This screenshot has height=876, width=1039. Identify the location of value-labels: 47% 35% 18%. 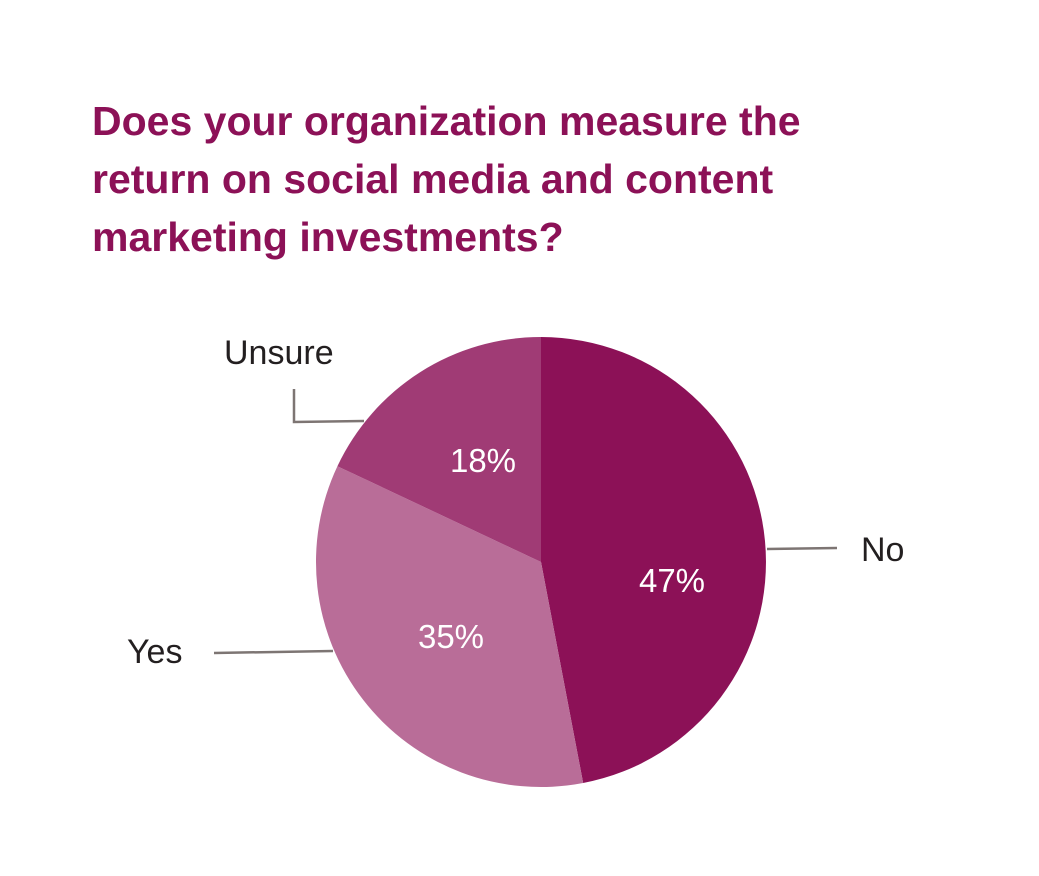
(561, 548).